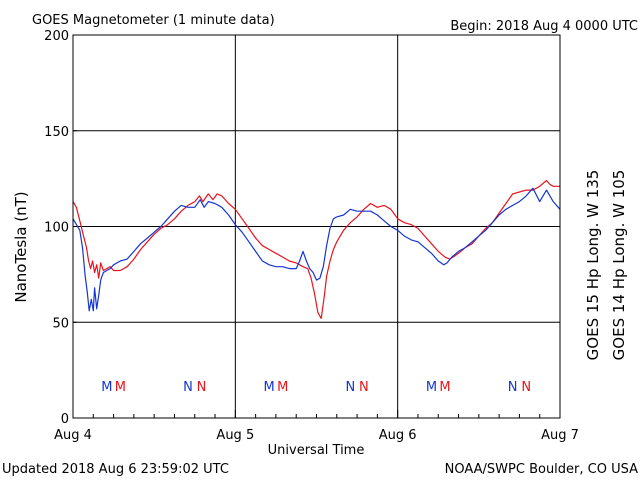 Image resolution: width=640 pixels, height=480 pixels. Describe the element at coordinates (619, 265) in the screenshot. I see `legend-goes14: GOES 14 Hp Long. W 105` at that location.